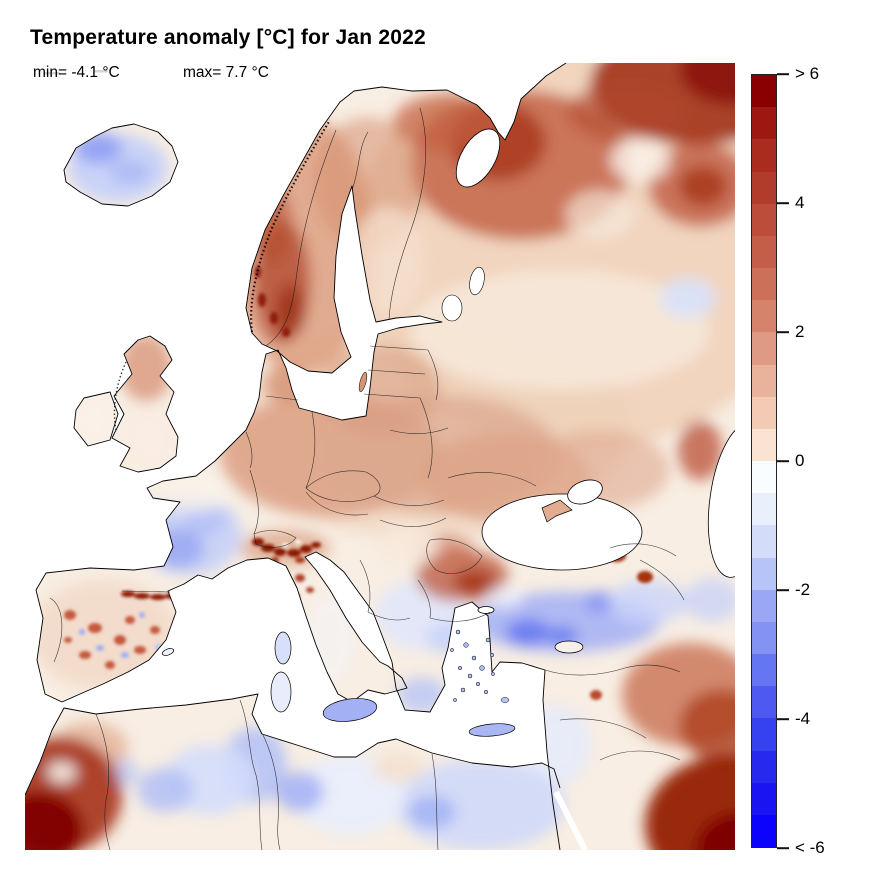  What do you see at coordinates (570, 820) in the screenshot?
I see `red-sea` at bounding box center [570, 820].